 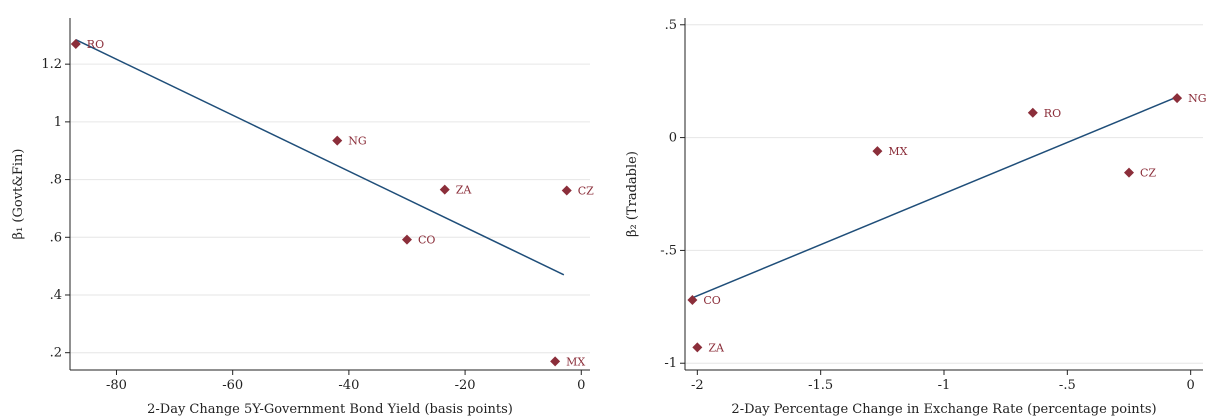 What do you see at coordinates (1129, 172) in the screenshot?
I see `right-point-cz` at bounding box center [1129, 172].